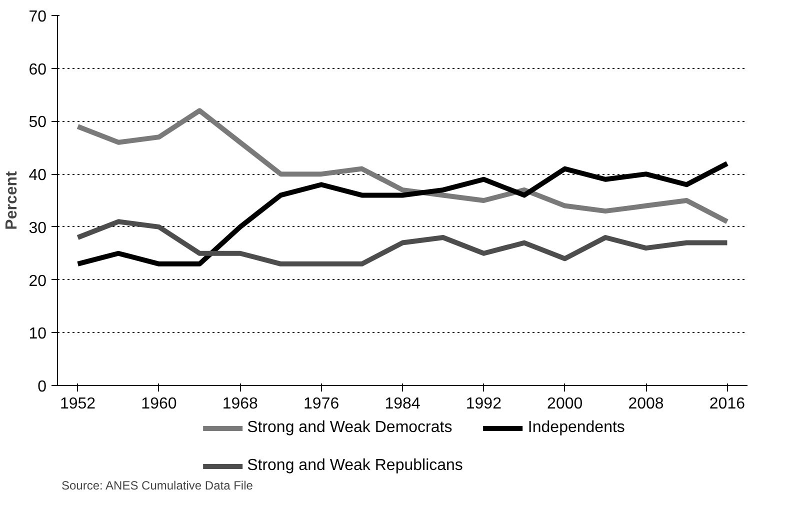  I want to click on legend-label: Independents, so click(576, 428).